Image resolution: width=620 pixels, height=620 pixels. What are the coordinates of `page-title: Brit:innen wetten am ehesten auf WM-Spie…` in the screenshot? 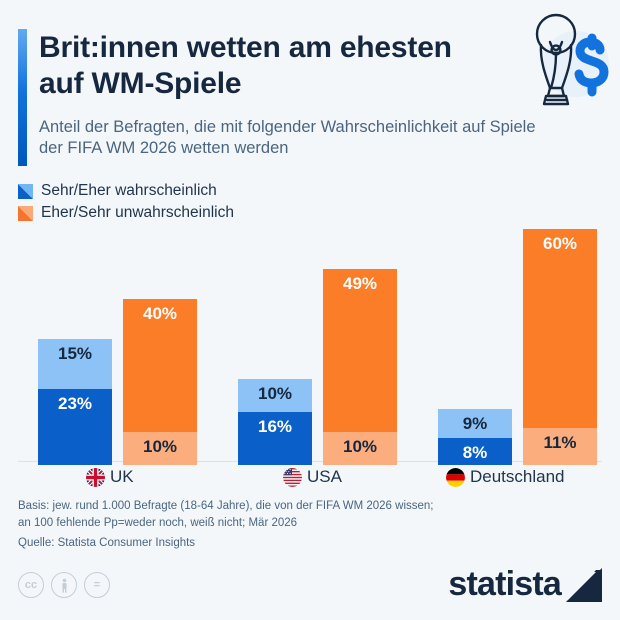 It's located at (245, 65).